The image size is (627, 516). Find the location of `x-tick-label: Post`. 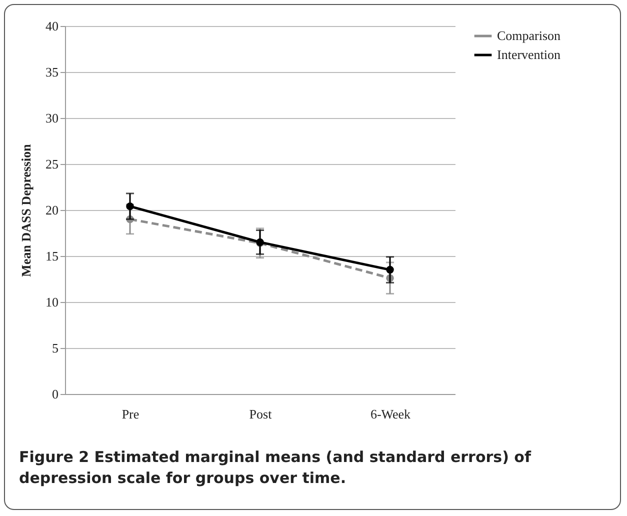

x-tick-label: Post is located at coordinates (260, 414).